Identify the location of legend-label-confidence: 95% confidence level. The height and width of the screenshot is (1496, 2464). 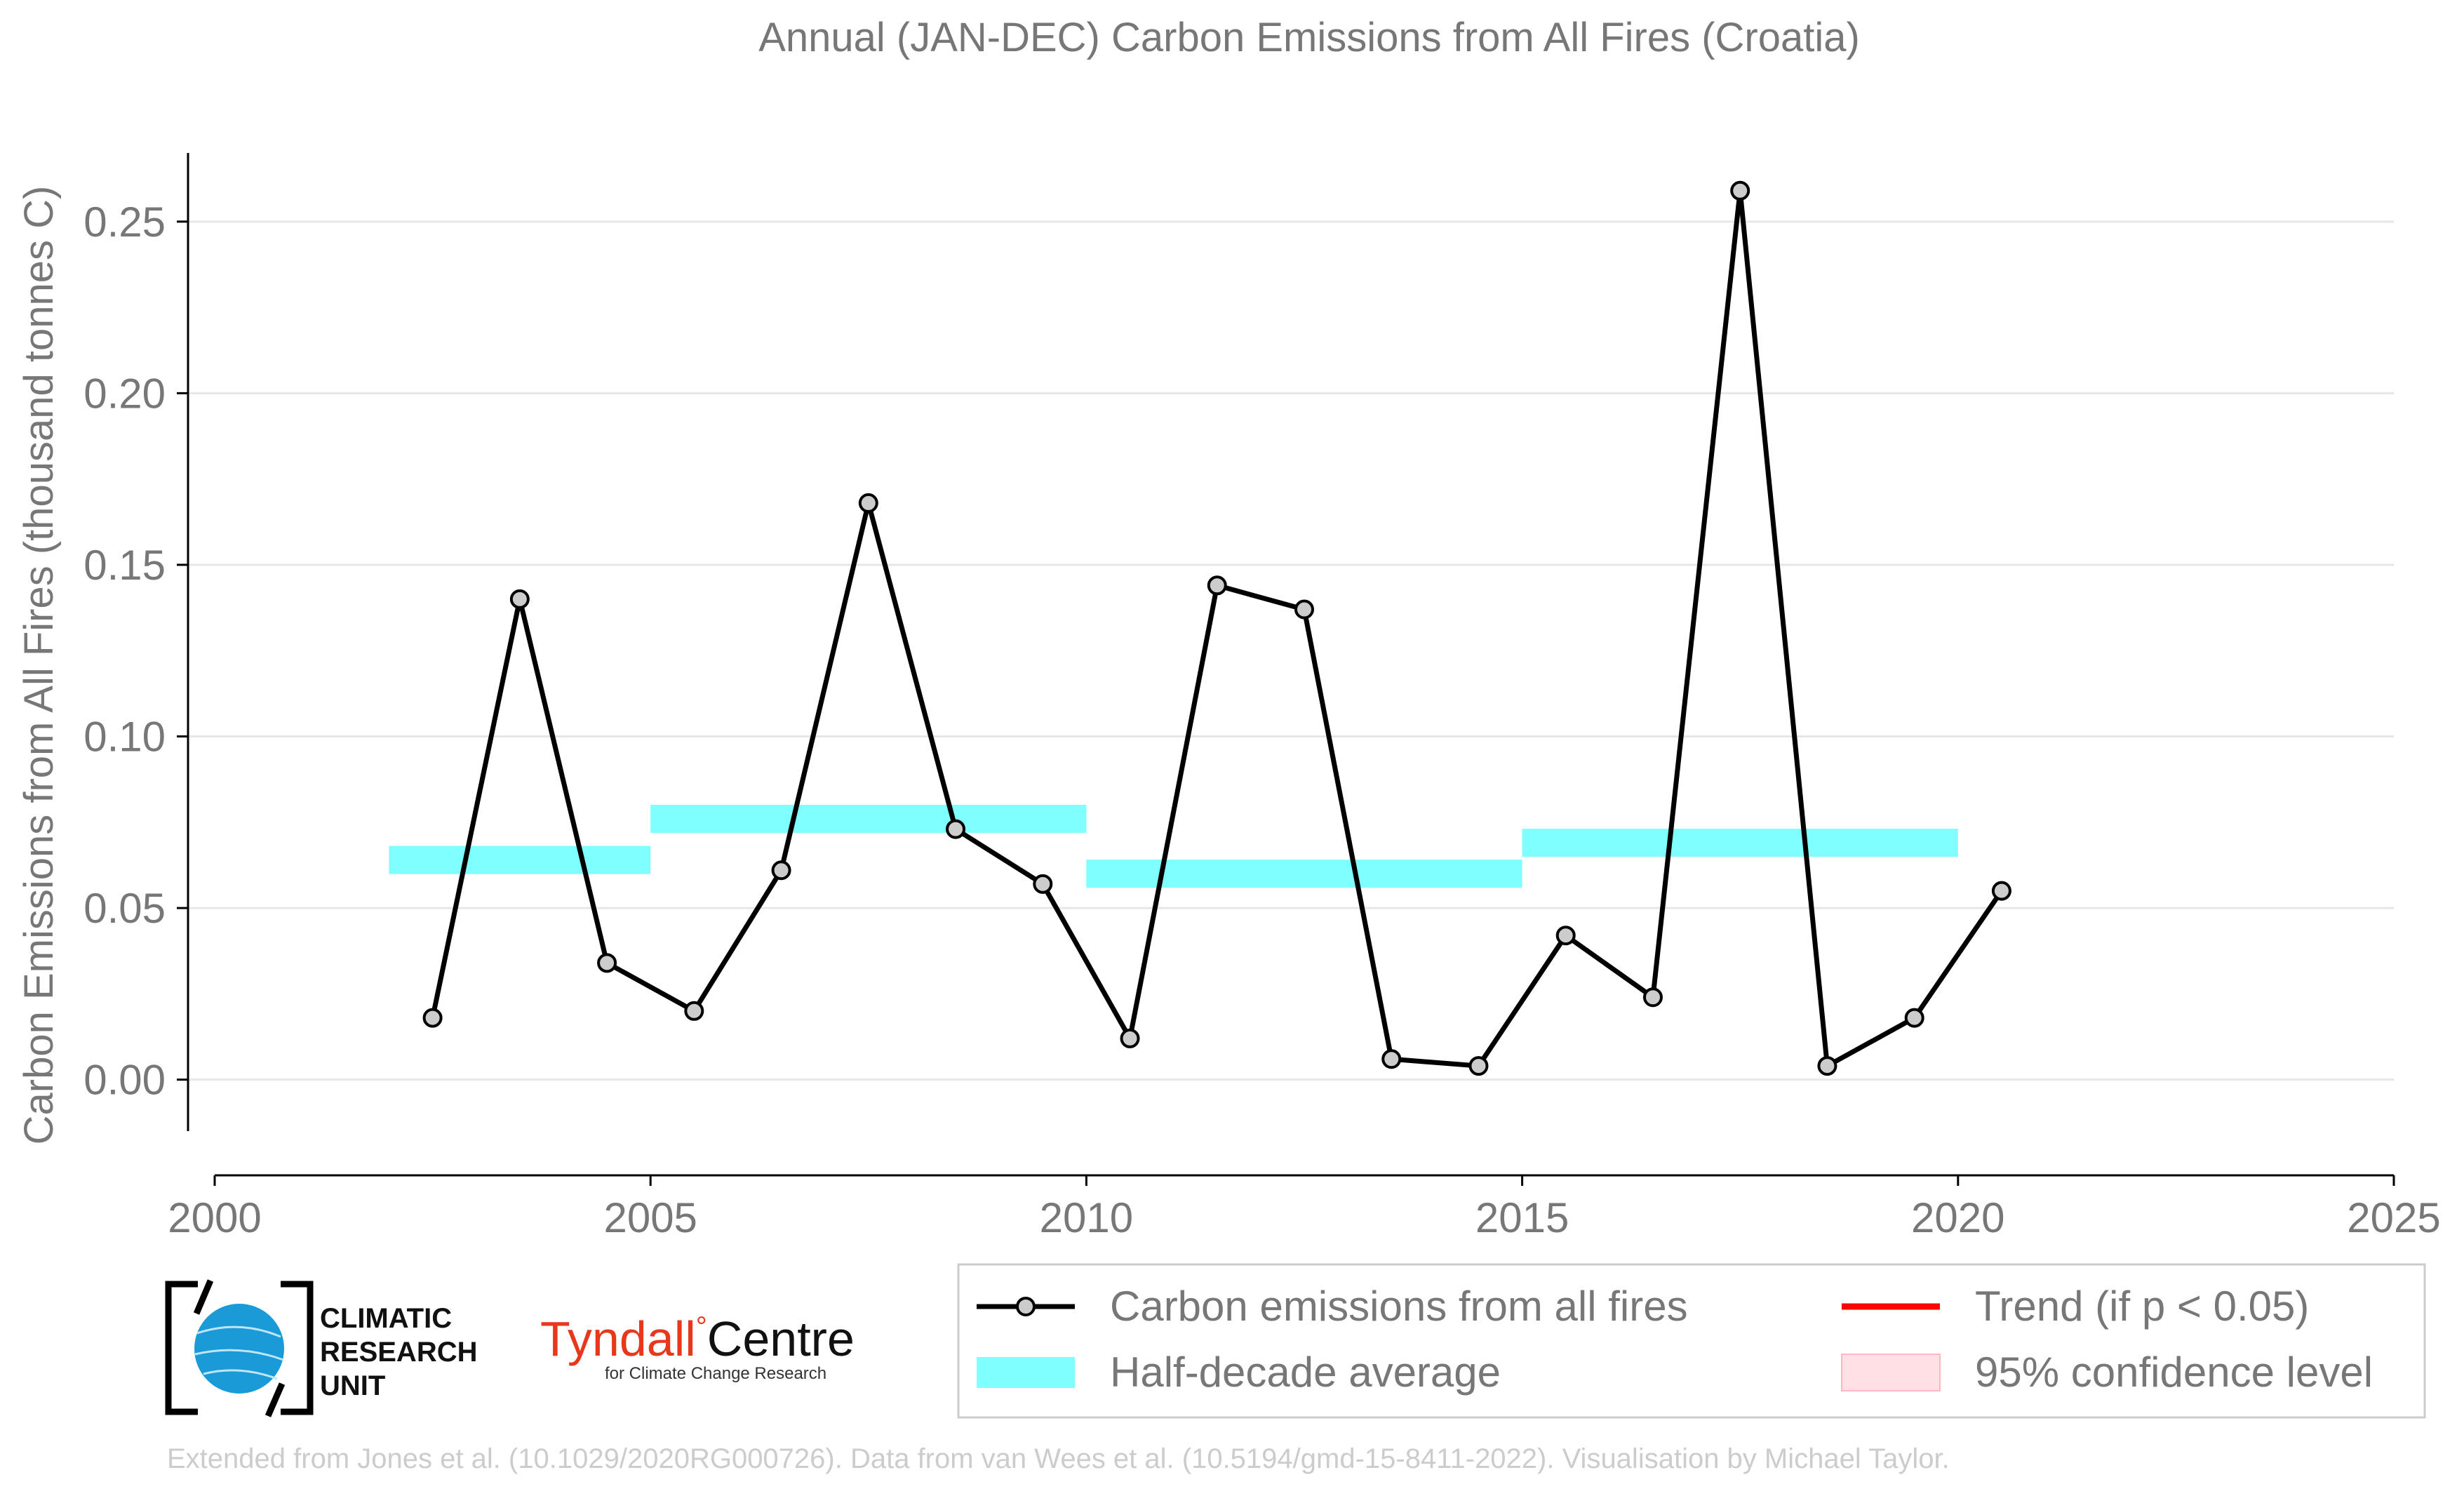
(2174, 1372).